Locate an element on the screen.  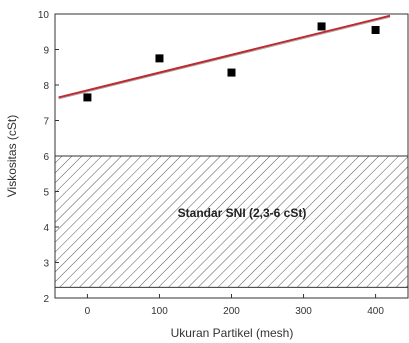
y-tick-label: 10 is located at coordinates (44, 15).